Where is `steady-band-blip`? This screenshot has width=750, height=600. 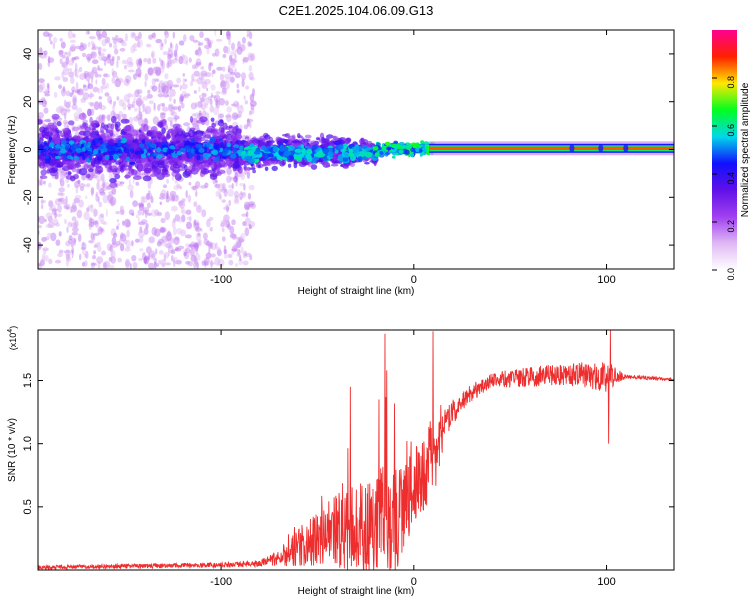 steady-band-blip is located at coordinates (572, 148).